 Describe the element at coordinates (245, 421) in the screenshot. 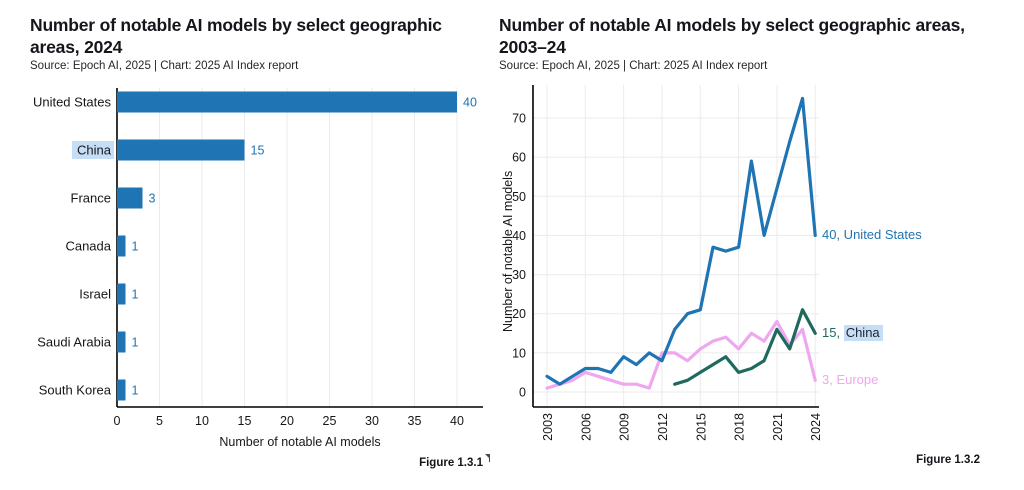

I see `x-tick-label-15: 15` at that location.